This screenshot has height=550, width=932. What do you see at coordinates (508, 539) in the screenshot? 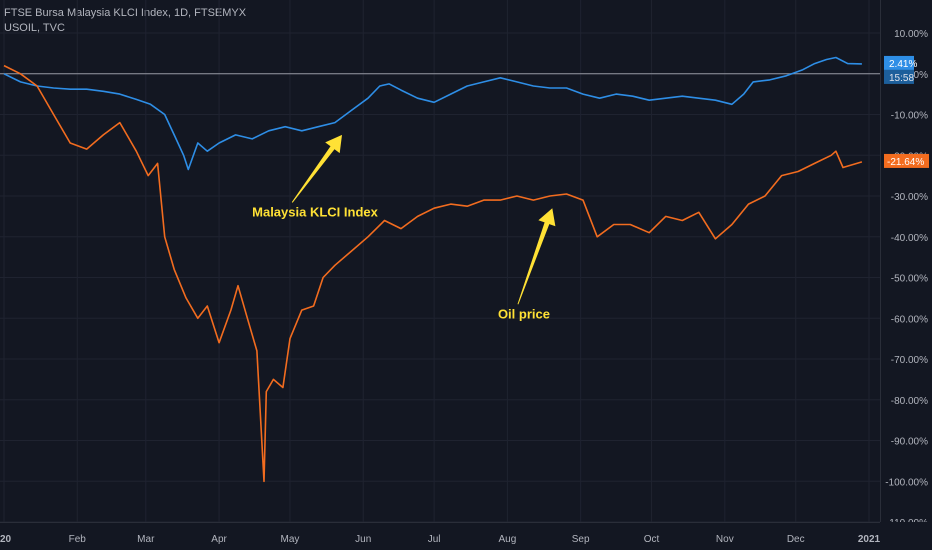
I see `x-tick-label: Aug` at bounding box center [508, 539].